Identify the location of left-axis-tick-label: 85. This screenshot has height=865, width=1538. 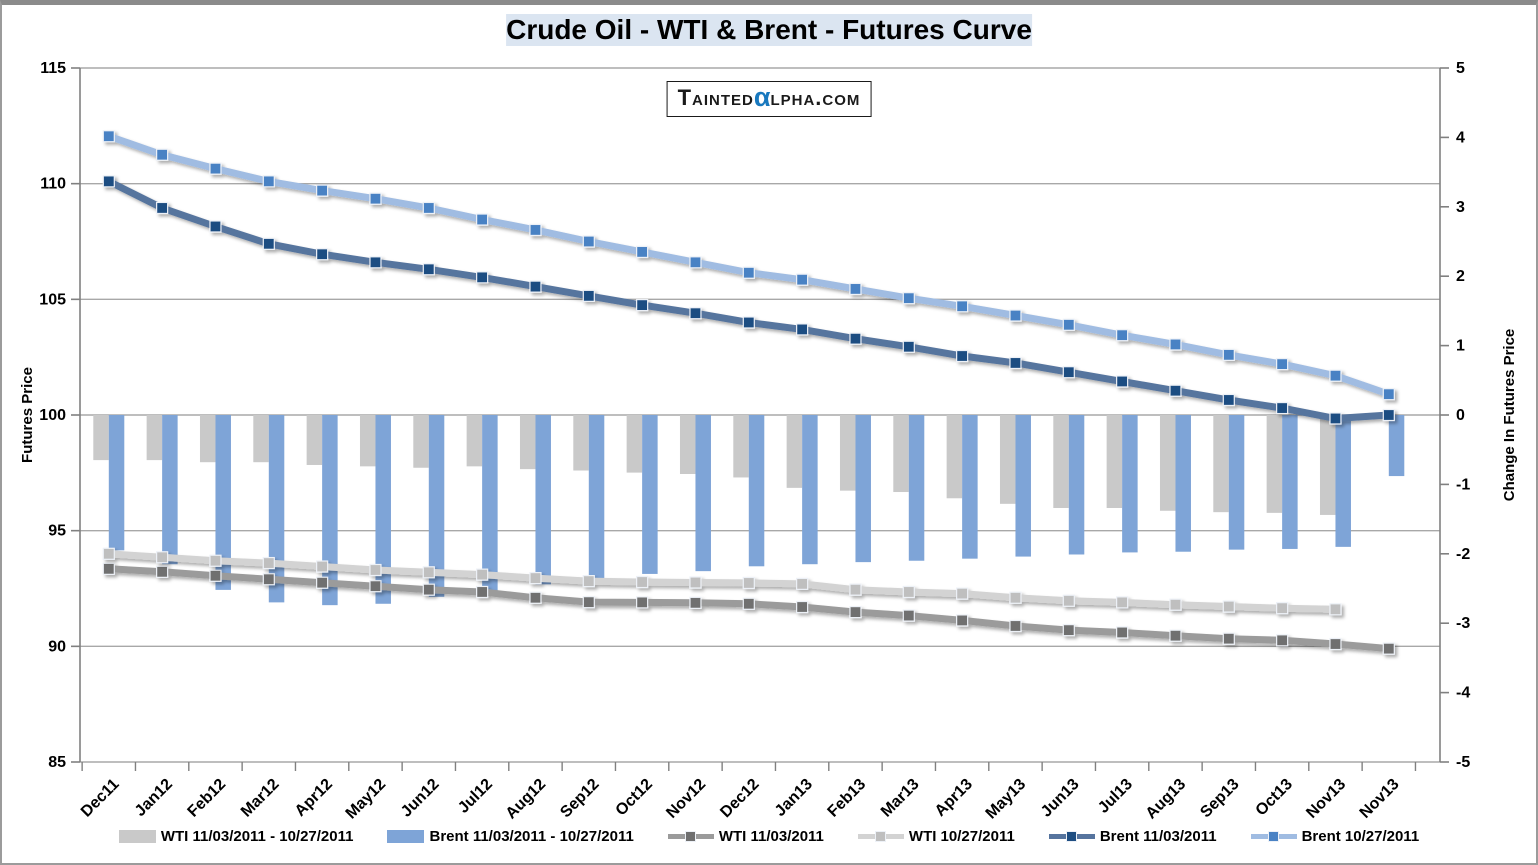
(57, 762).